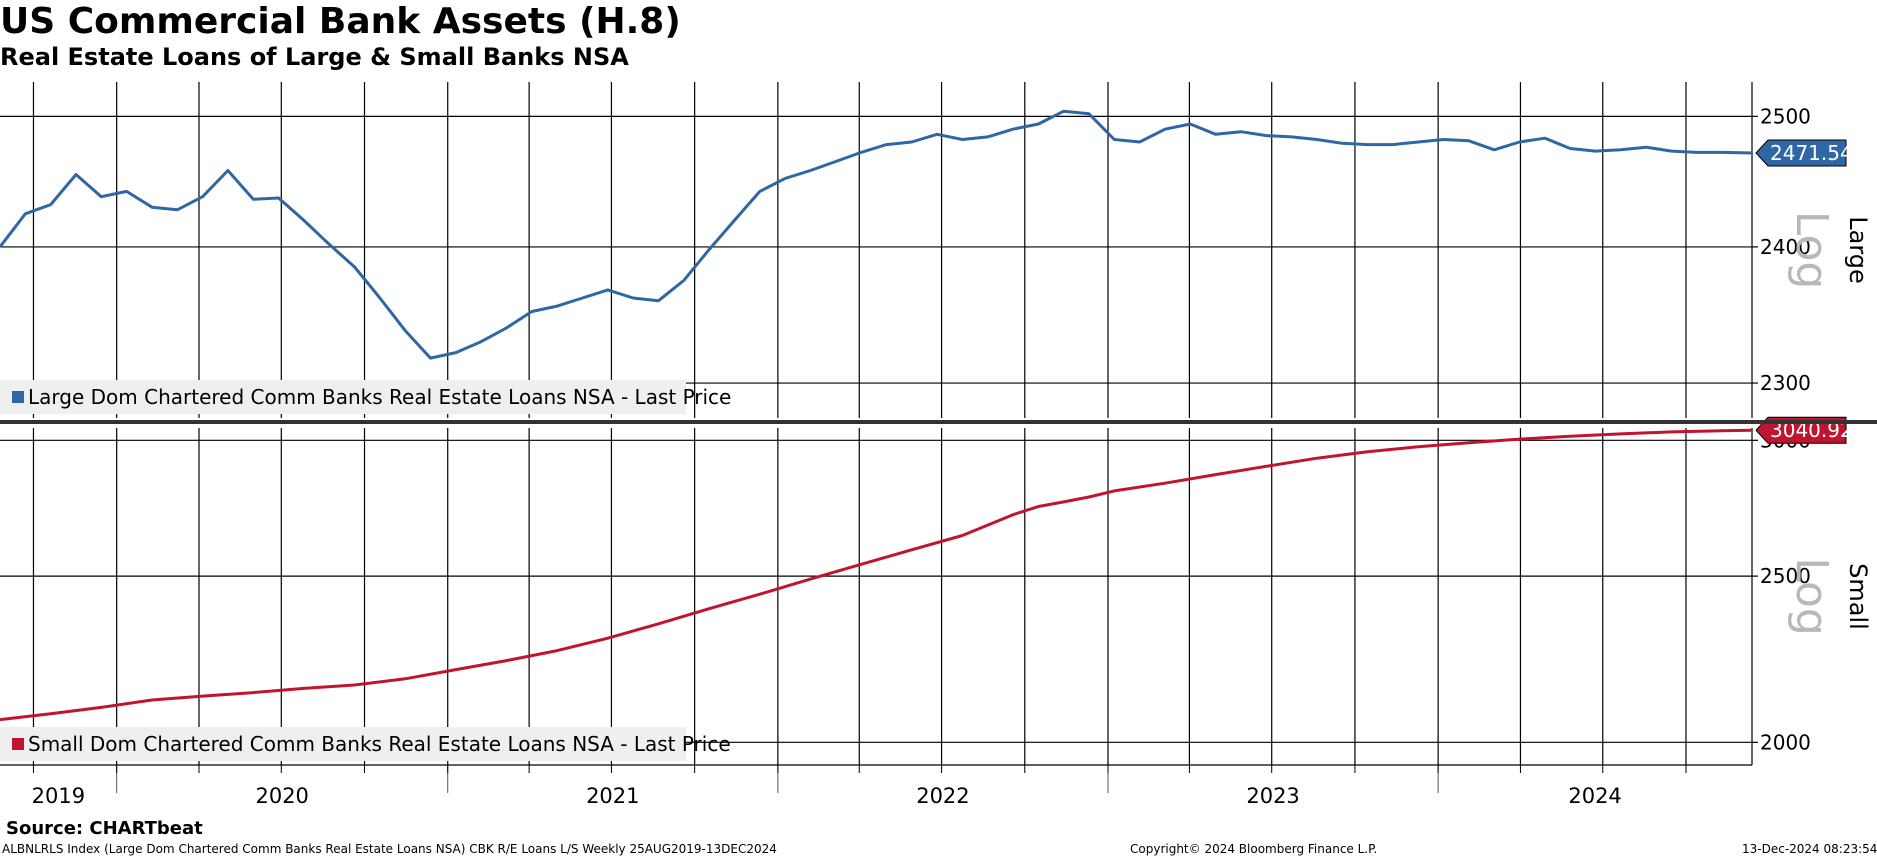 This screenshot has width=1877, height=859. What do you see at coordinates (58, 796) in the screenshot?
I see `x-year-label: 2019` at bounding box center [58, 796].